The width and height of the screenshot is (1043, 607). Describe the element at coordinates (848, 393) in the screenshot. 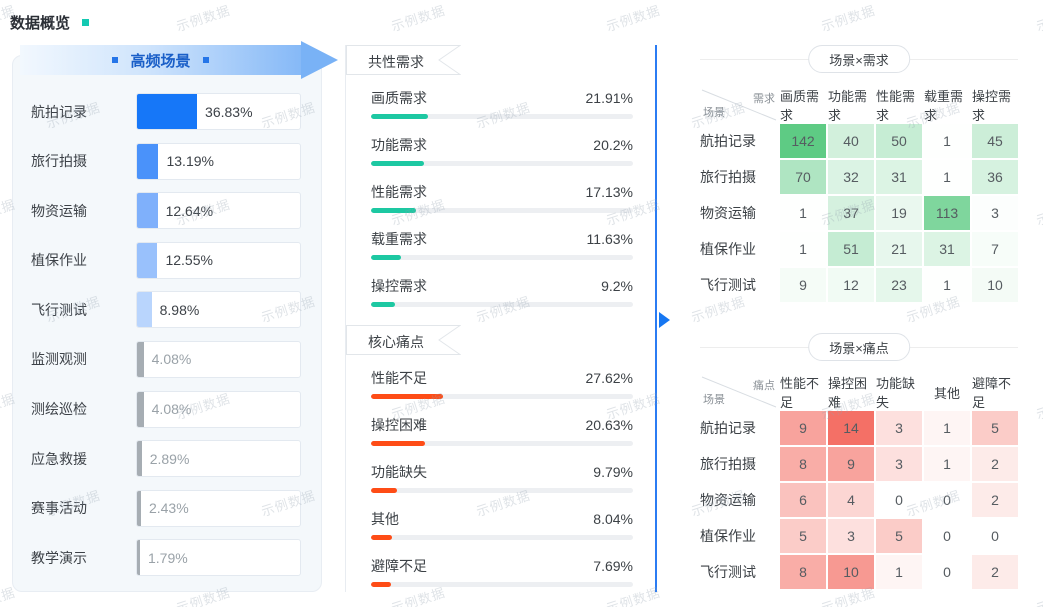

I see `column-header: 操控困难` at that location.